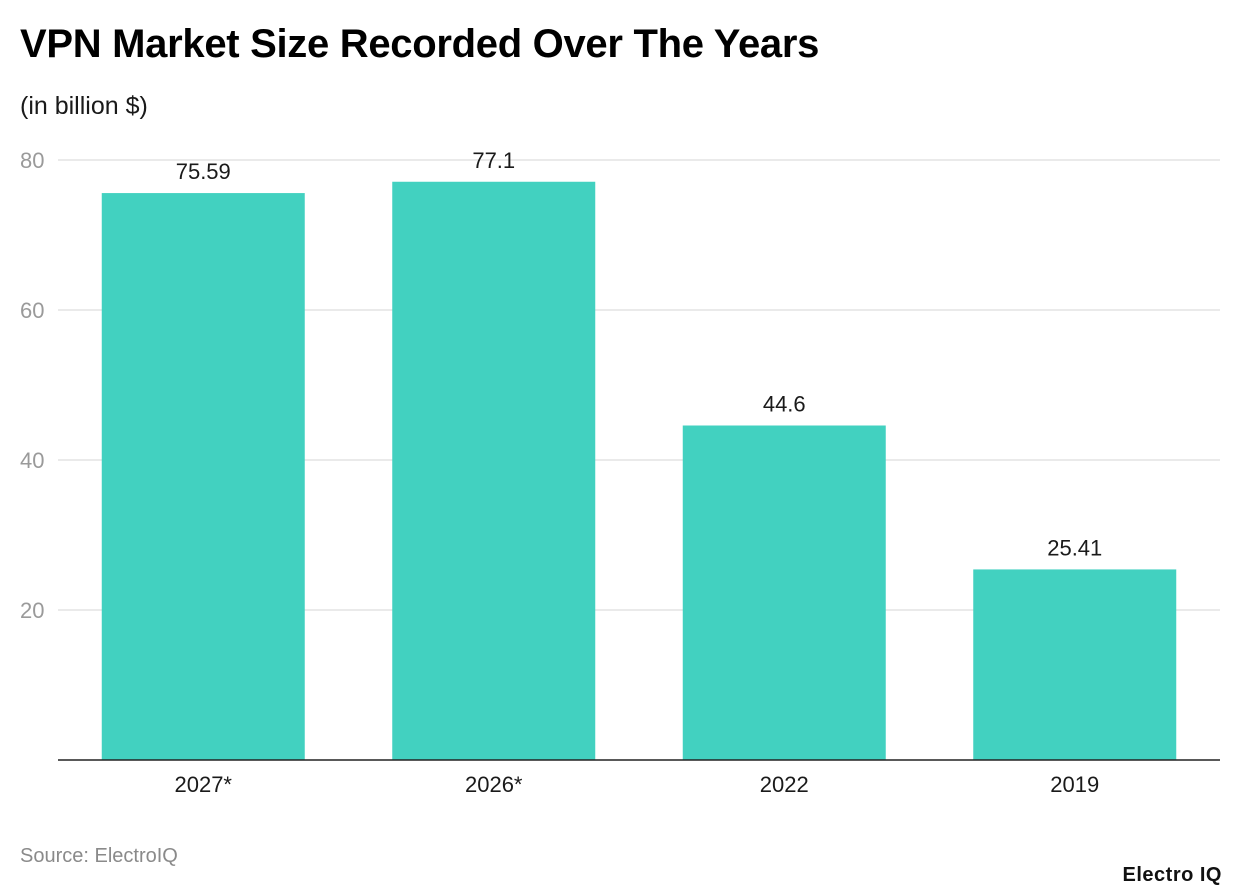 The height and width of the screenshot is (892, 1240). I want to click on y-tick-label: 40, so click(32, 460).